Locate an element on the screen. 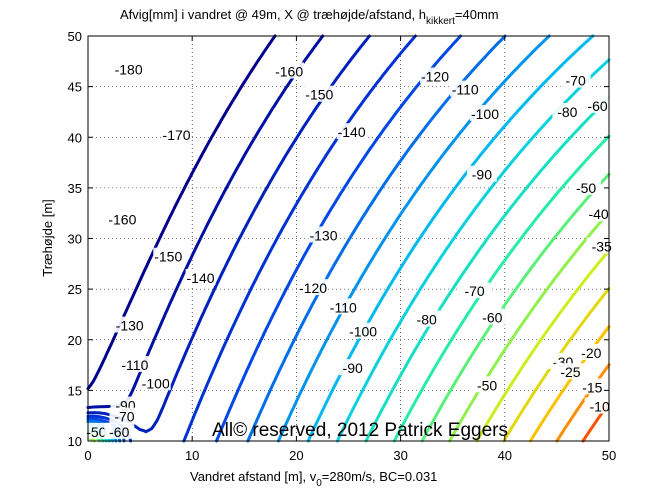  y-tick-label-8: 50 is located at coordinates (75, 36).